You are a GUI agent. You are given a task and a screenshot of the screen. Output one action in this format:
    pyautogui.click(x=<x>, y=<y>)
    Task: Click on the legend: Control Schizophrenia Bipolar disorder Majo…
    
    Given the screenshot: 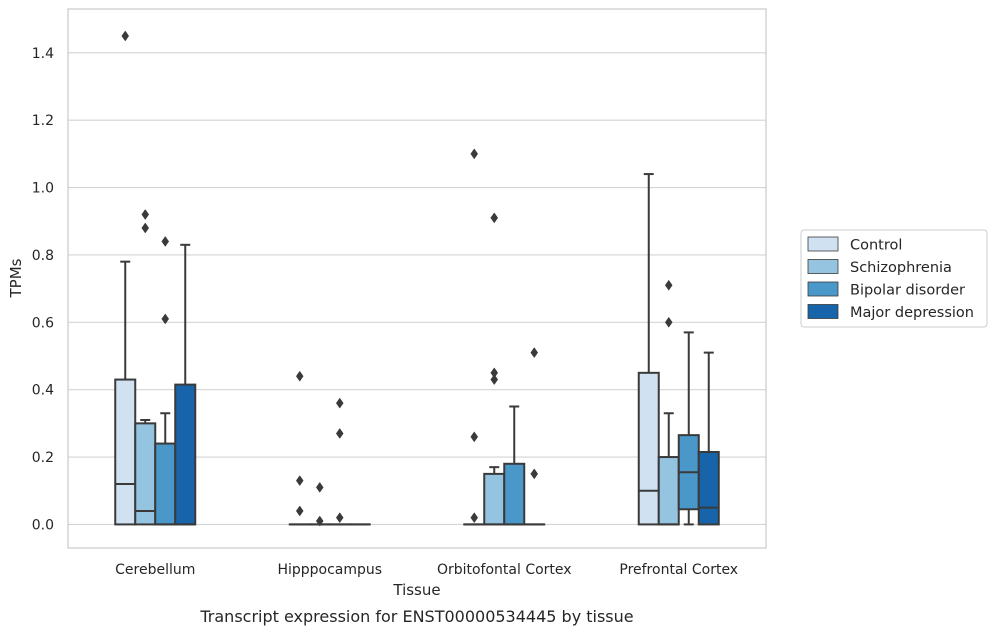 What is the action you would take?
    pyautogui.click(x=894, y=278)
    